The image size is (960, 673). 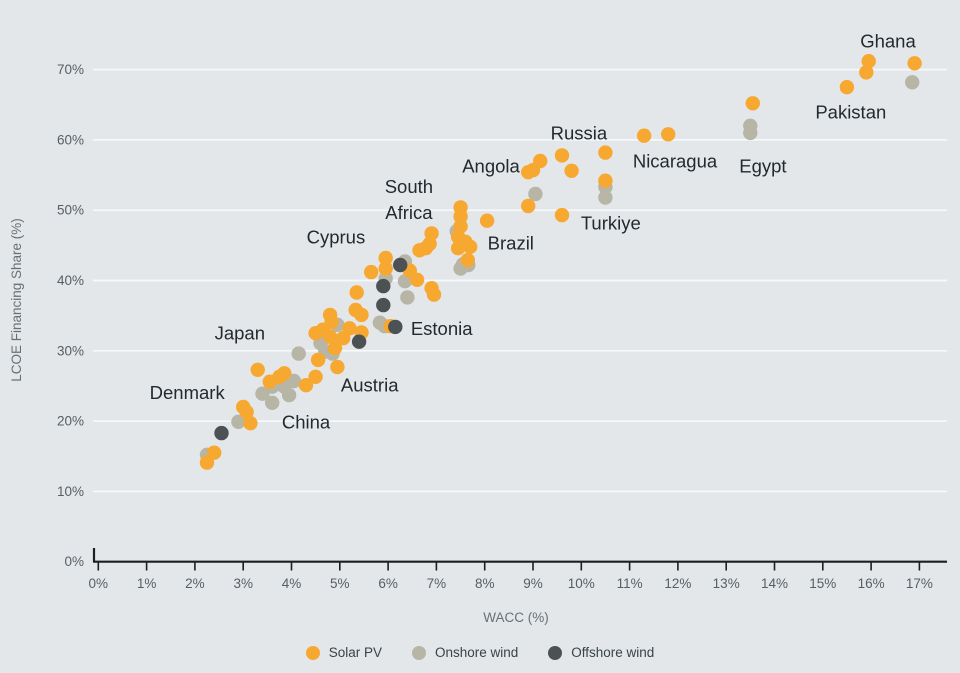 What do you see at coordinates (476, 652) in the screenshot?
I see `legend-label: Onshore wind` at bounding box center [476, 652].